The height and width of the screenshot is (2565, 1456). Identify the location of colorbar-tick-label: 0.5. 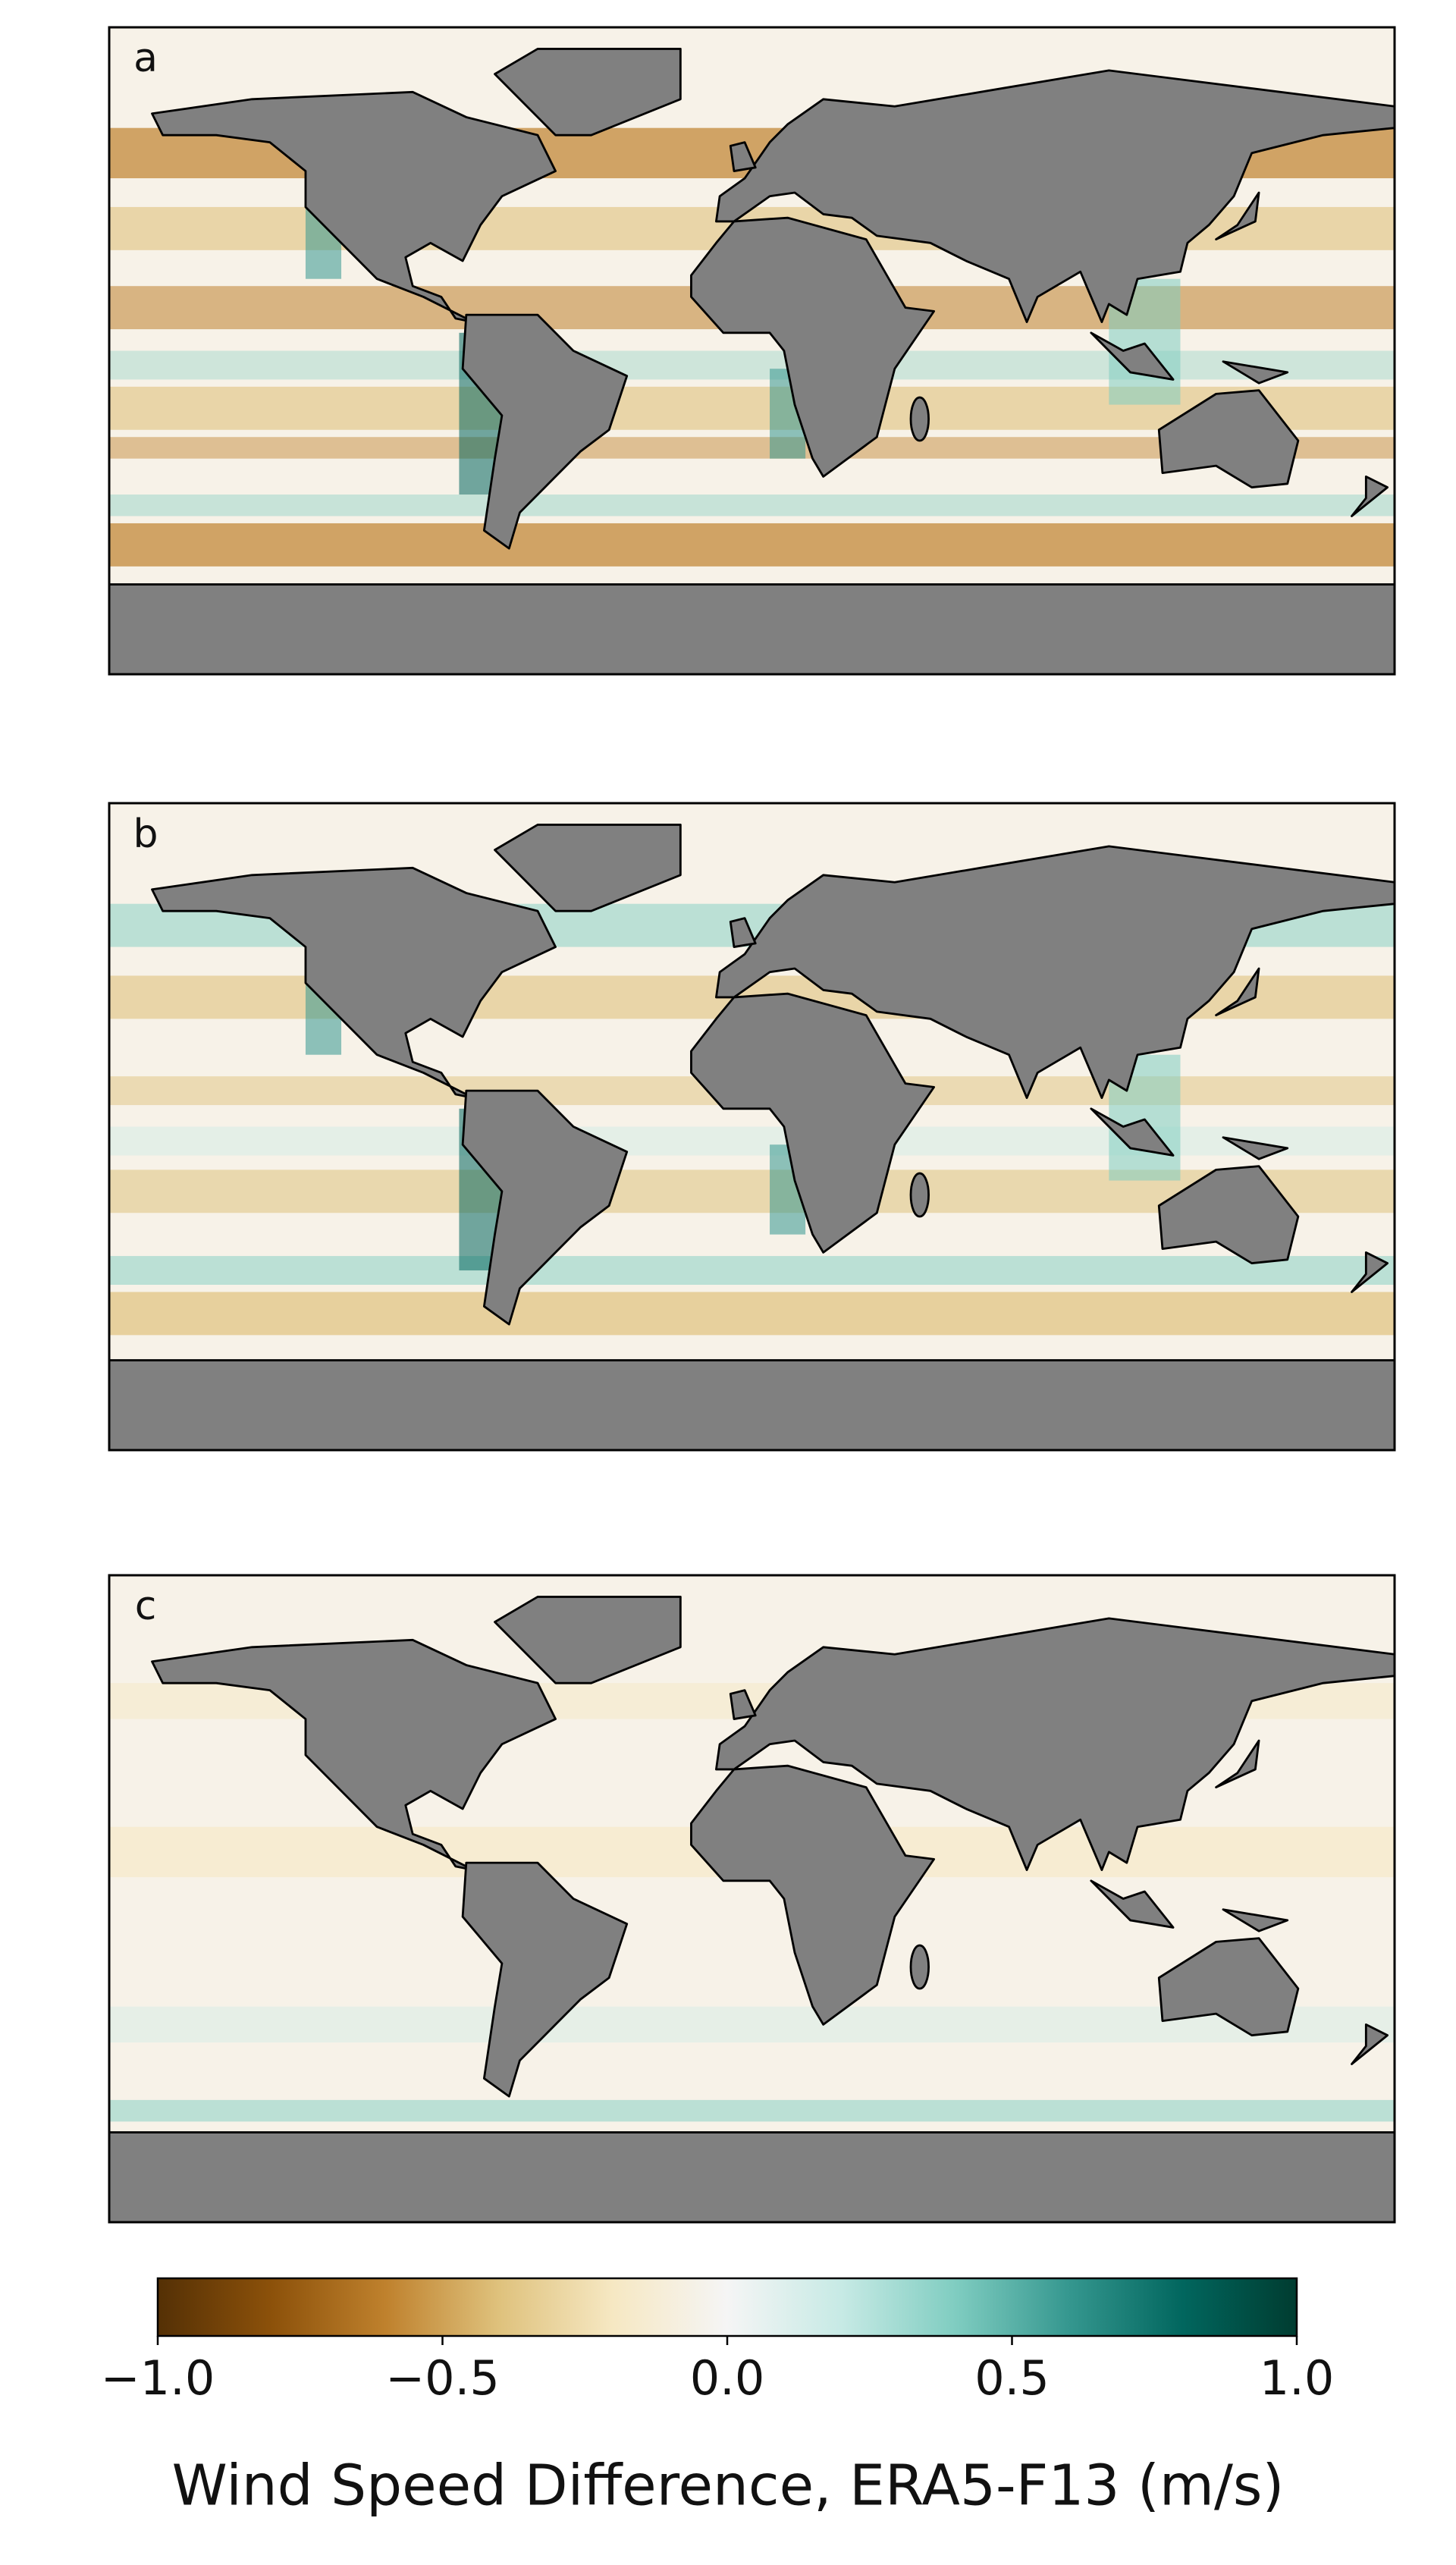
(1012, 2378).